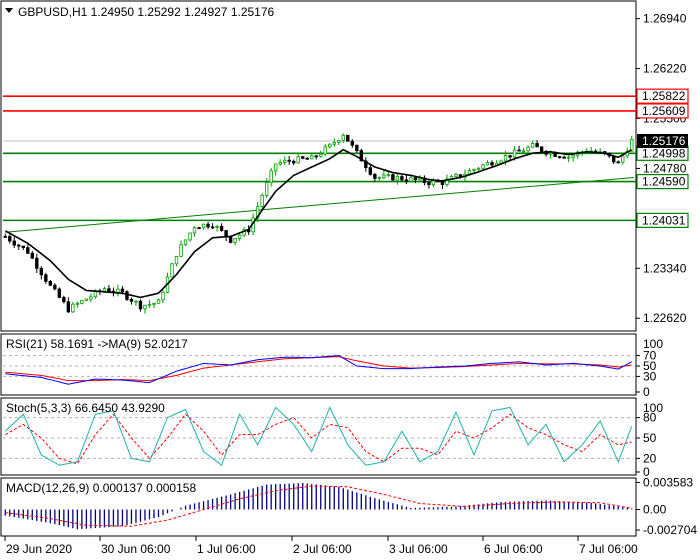  What do you see at coordinates (646, 472) in the screenshot?
I see `stoch-tick-label: 0` at bounding box center [646, 472].